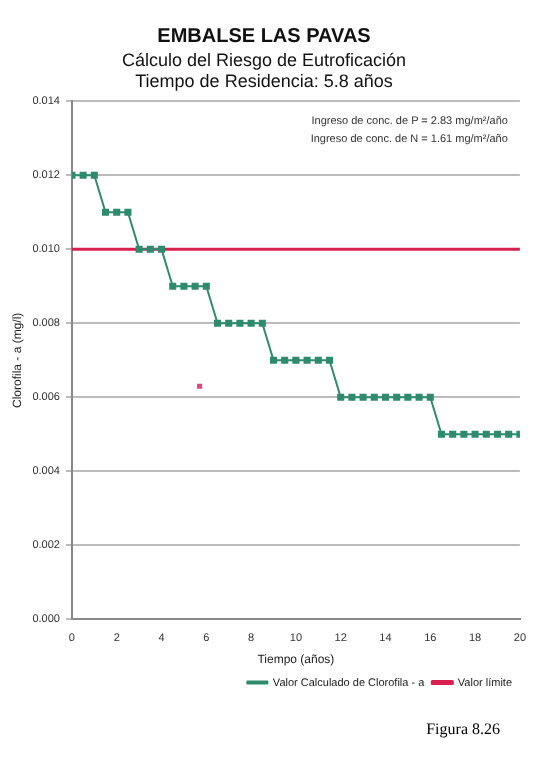 This screenshot has width=540, height=760. Describe the element at coordinates (264, 70) in the screenshot. I see `chart-subtitle: Cálculo del Riesgo de Eutroficación Tiempo de Residencia: 5.8 años` at that location.